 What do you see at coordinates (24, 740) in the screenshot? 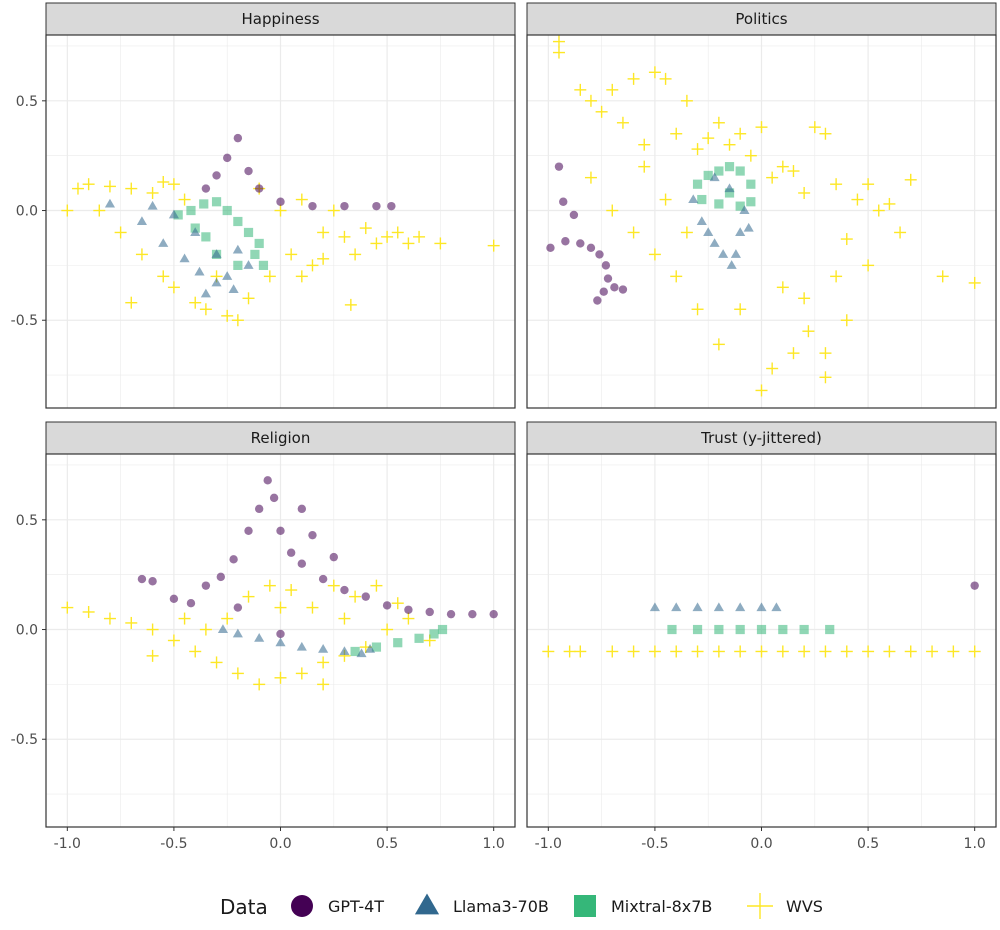
I see `y-tick-label: -0.5` at bounding box center [24, 740].